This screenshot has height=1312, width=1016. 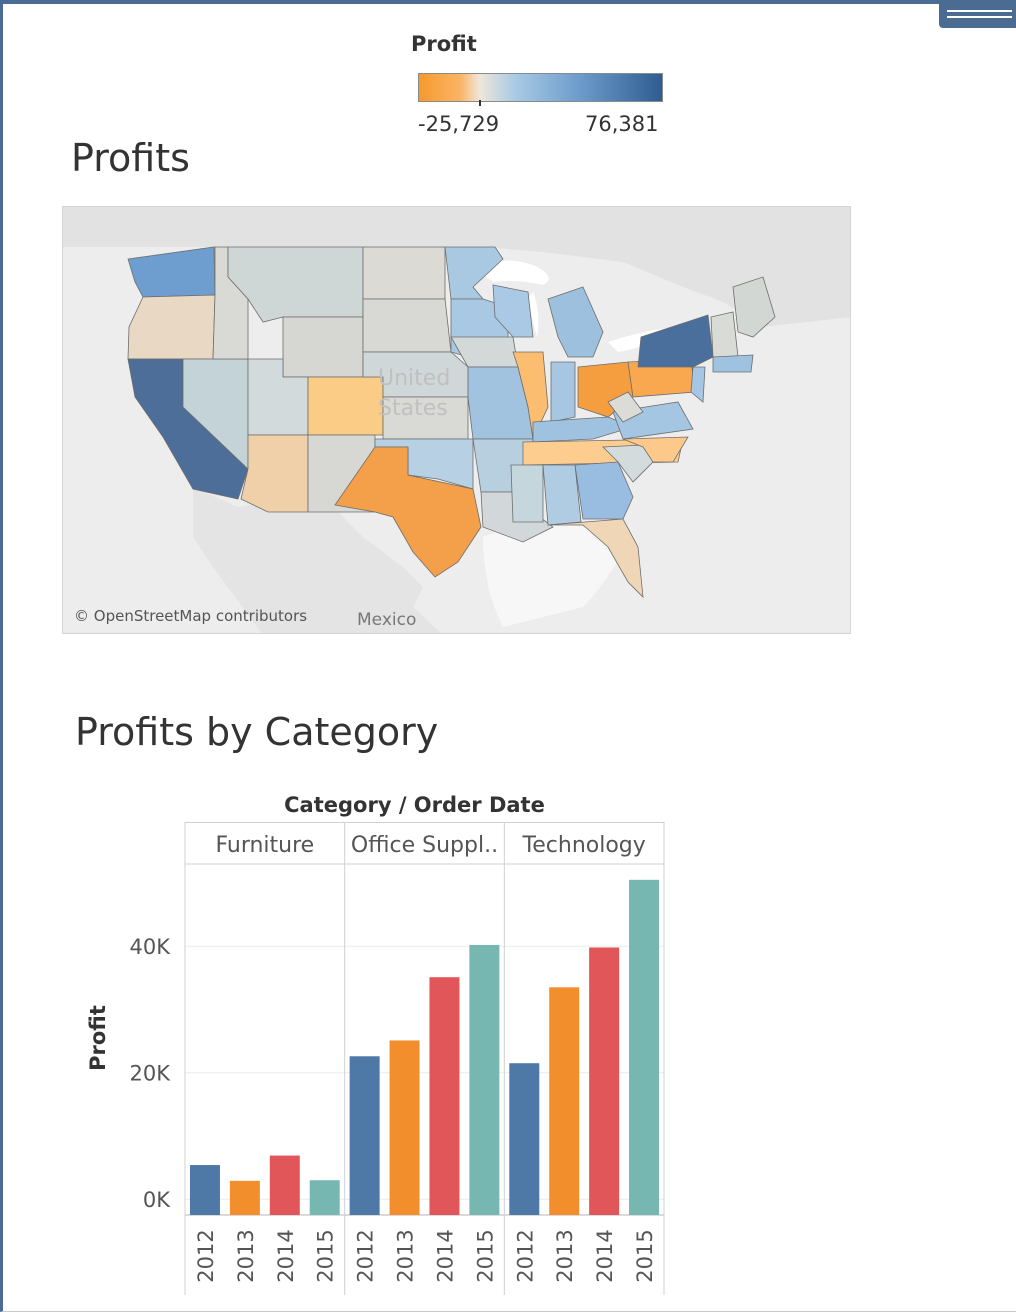 What do you see at coordinates (655, 449) in the screenshot?
I see `state-north-carolina` at bounding box center [655, 449].